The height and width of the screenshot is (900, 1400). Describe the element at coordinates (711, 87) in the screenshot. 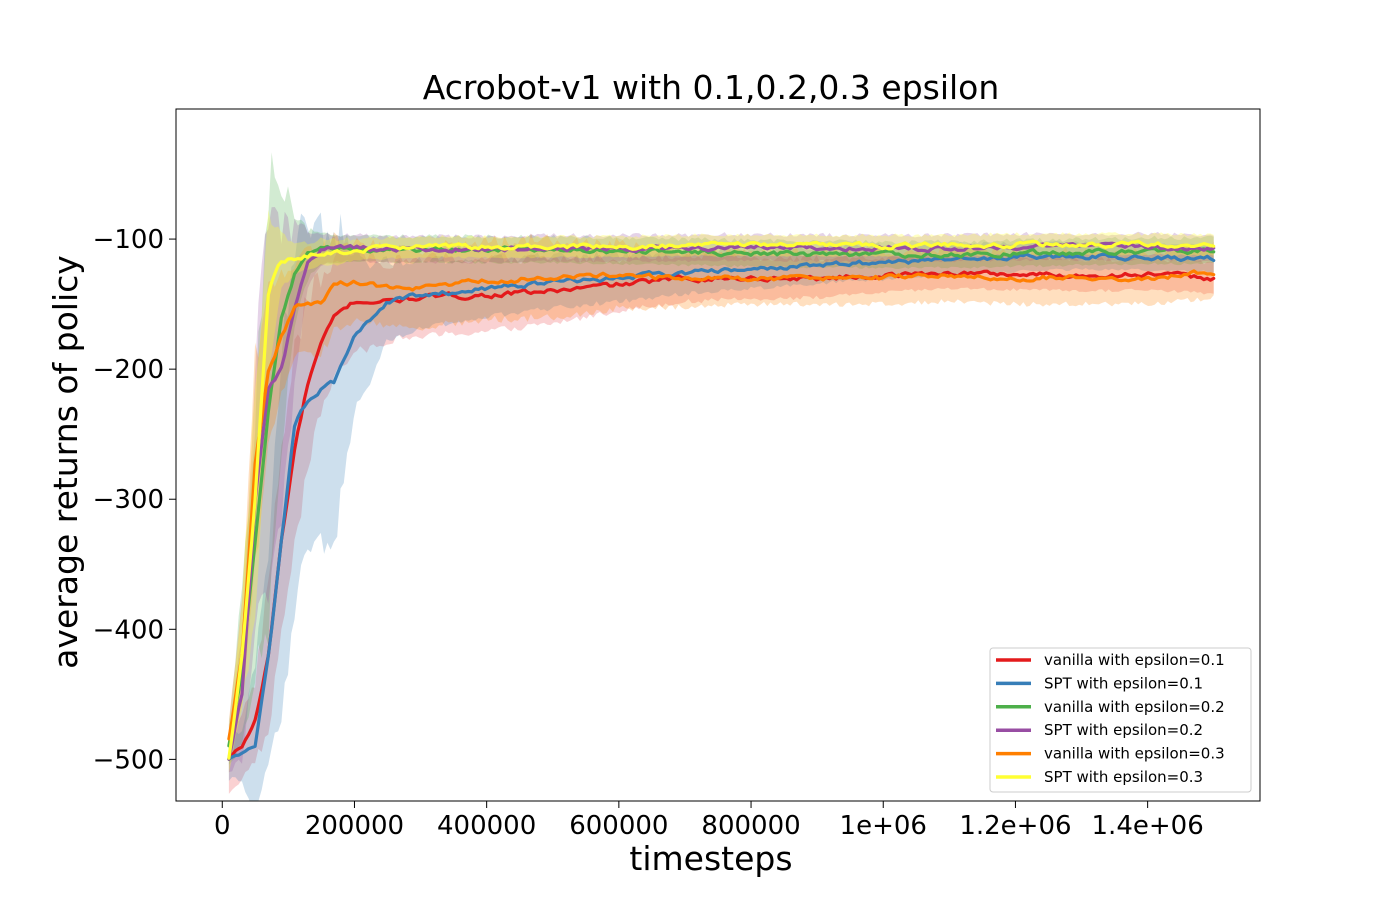

I see `chart-title: Acrobot-v1 with 0.1,0.2,0.3 epsilon` at that location.